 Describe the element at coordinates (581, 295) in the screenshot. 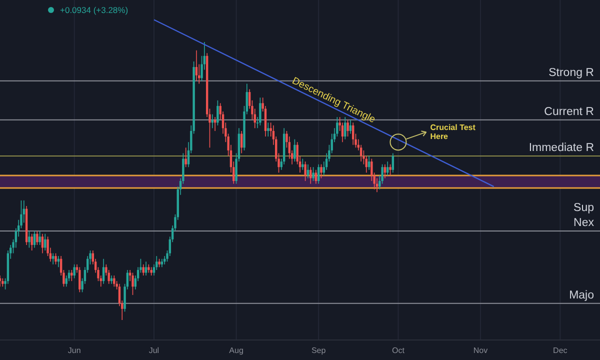

I see `ref-line-label: Majo` at that location.